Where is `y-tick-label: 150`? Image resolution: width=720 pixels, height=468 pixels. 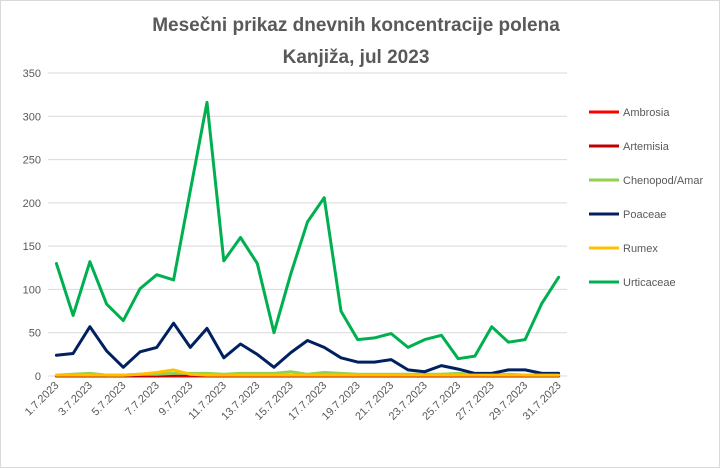 y-tick-label: 150 is located at coordinates (32, 247).